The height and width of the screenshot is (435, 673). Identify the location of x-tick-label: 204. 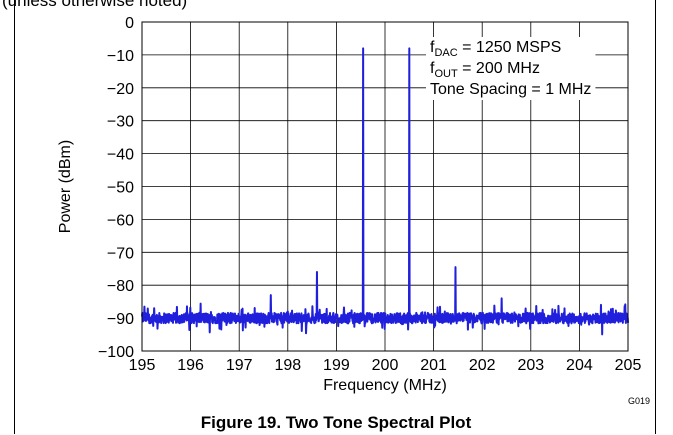
(579, 365).